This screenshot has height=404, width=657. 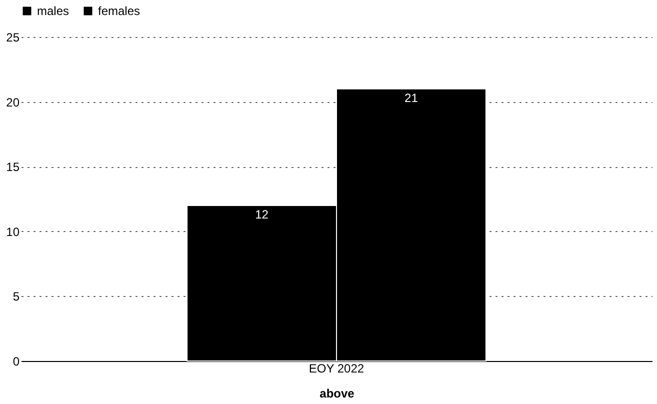 What do you see at coordinates (119, 11) in the screenshot?
I see `legend-label: females` at bounding box center [119, 11].